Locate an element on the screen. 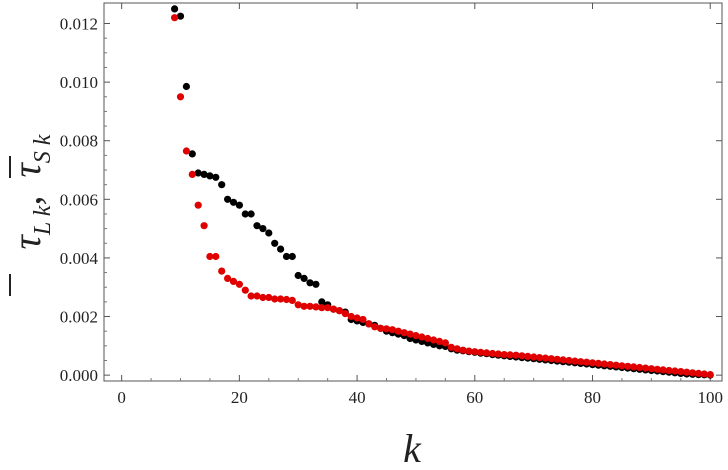 The width and height of the screenshot is (728, 470). x-tick-label: 80 is located at coordinates (592, 397).